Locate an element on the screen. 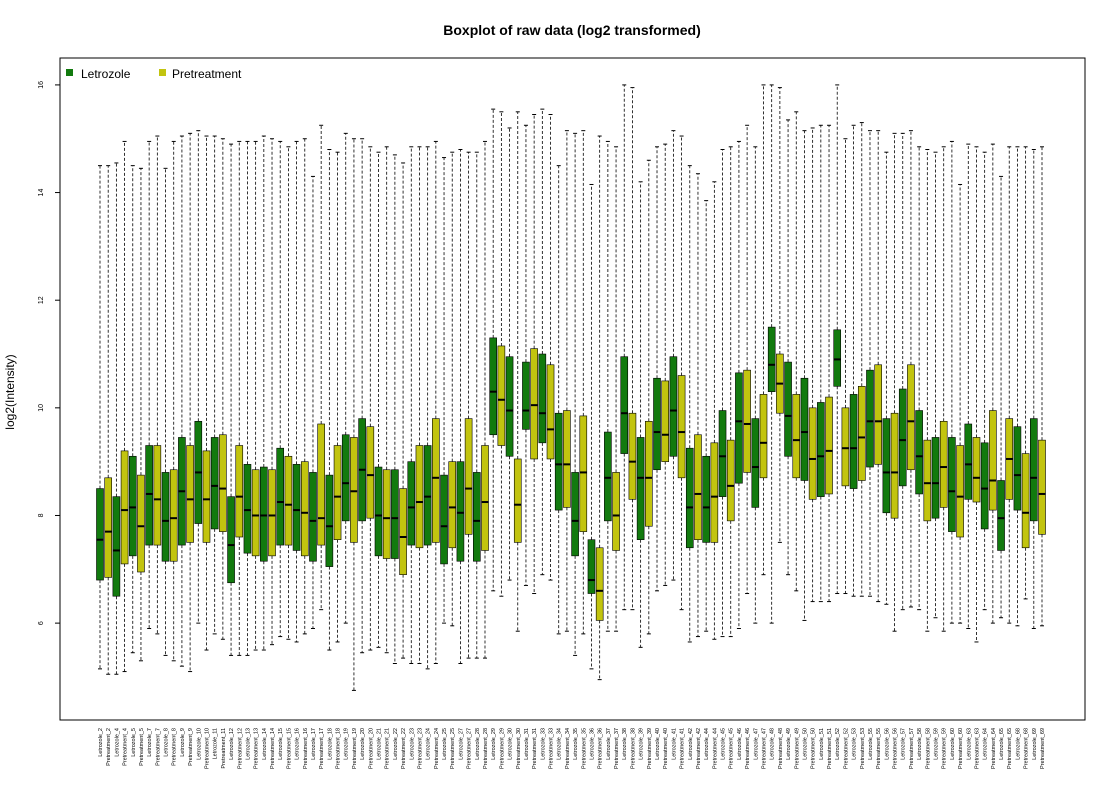 The width and height of the screenshot is (1115, 801). x-tick-label: Pretreatment_20 is located at coordinates (371, 748).